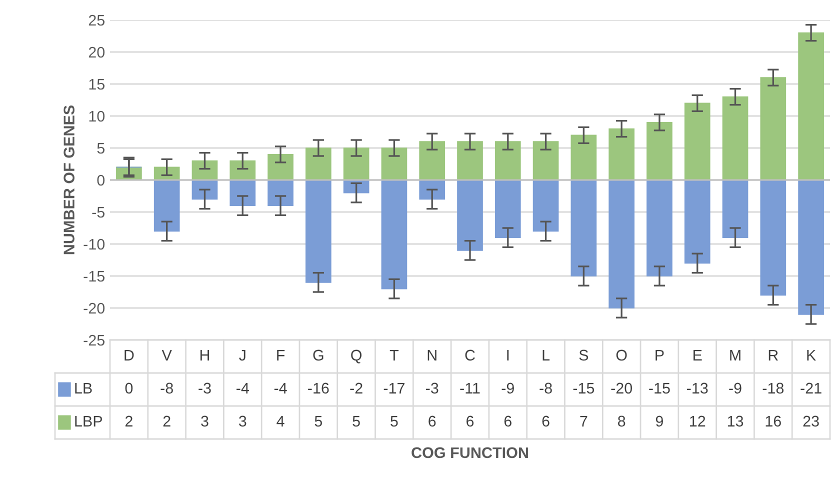 The width and height of the screenshot is (839, 491). What do you see at coordinates (584, 421) in the screenshot?
I see `data-label: 7` at bounding box center [584, 421].